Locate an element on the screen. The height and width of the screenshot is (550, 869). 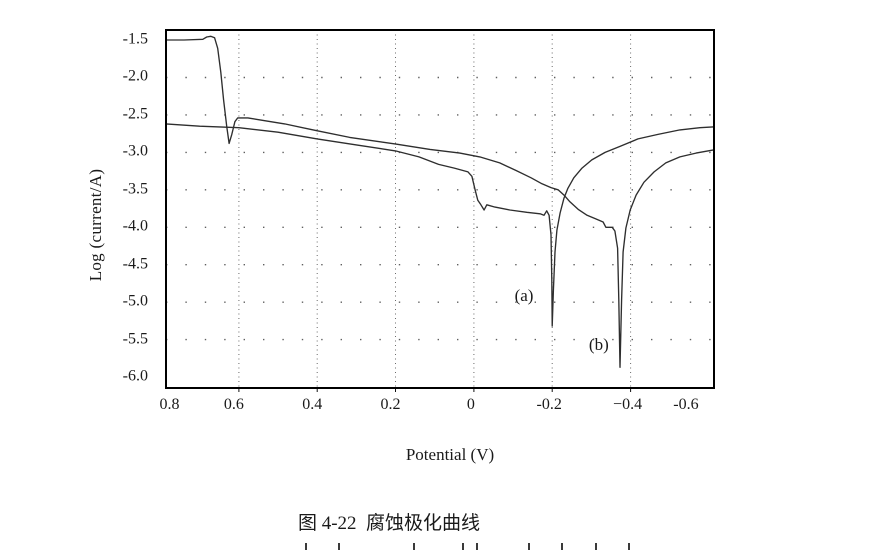
y-tick-label: -1.5 is located at coordinates (135, 39).